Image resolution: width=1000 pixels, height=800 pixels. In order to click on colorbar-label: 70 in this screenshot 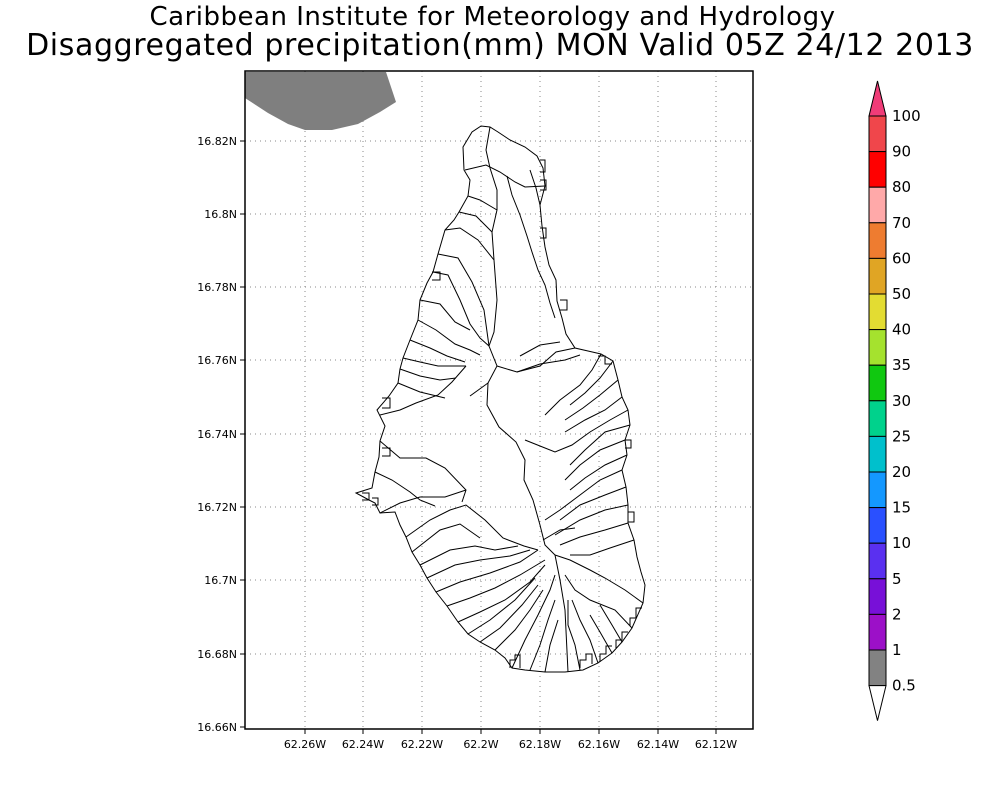, I will do `click(901, 223)`.